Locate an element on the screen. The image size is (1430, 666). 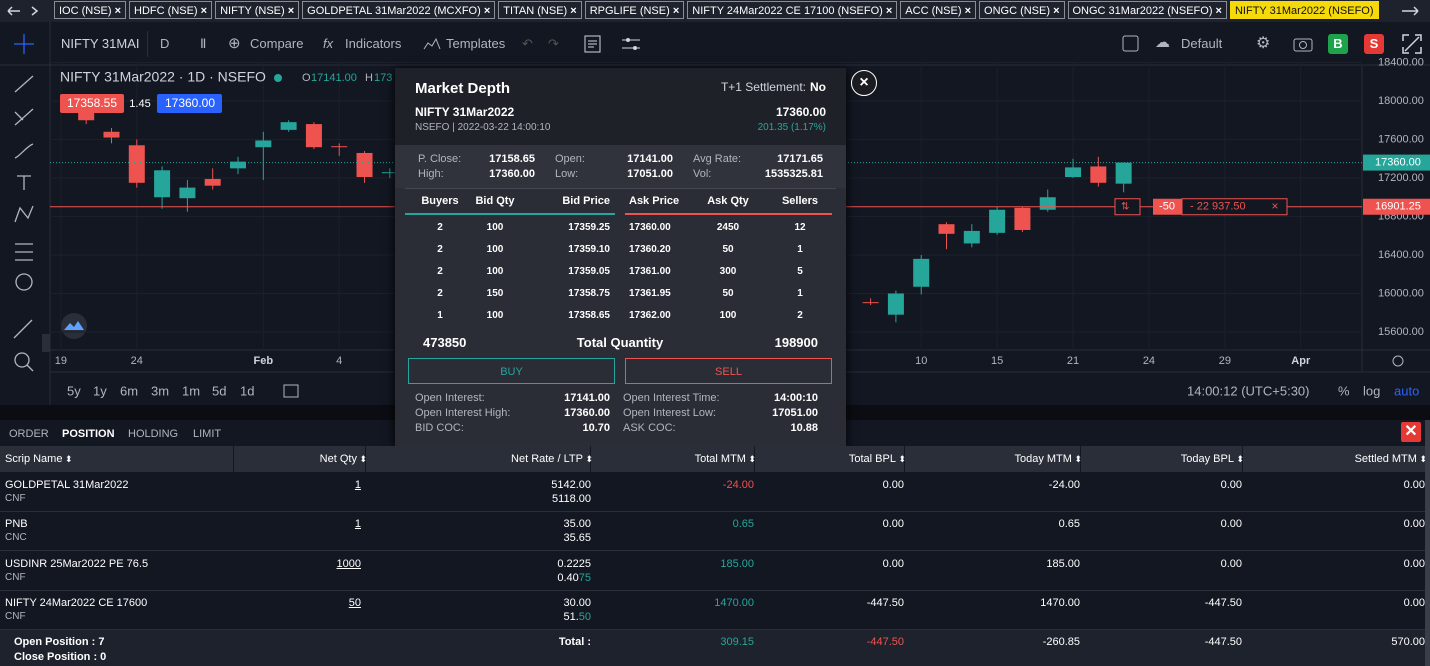
range-button: 1m is located at coordinates (191, 390).